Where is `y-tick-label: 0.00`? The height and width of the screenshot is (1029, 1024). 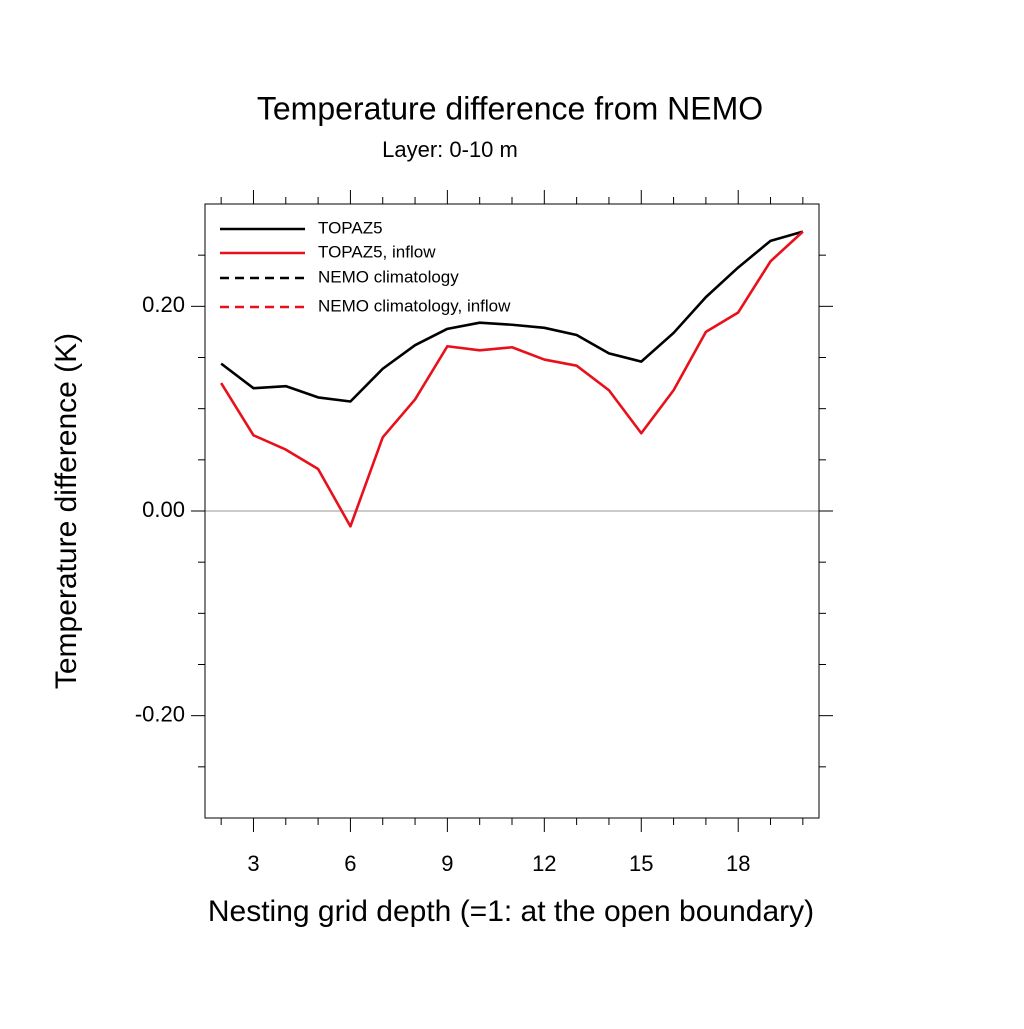
y-tick-label: 0.00 is located at coordinates (163, 509).